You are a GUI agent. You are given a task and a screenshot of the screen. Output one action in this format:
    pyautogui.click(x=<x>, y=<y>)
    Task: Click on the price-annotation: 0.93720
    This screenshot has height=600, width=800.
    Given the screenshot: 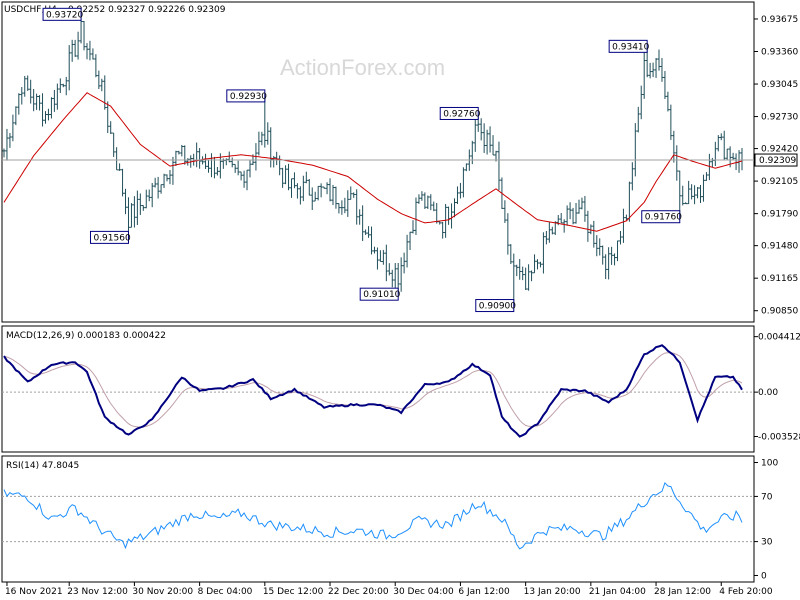 What is the action you would take?
    pyautogui.click(x=63, y=14)
    